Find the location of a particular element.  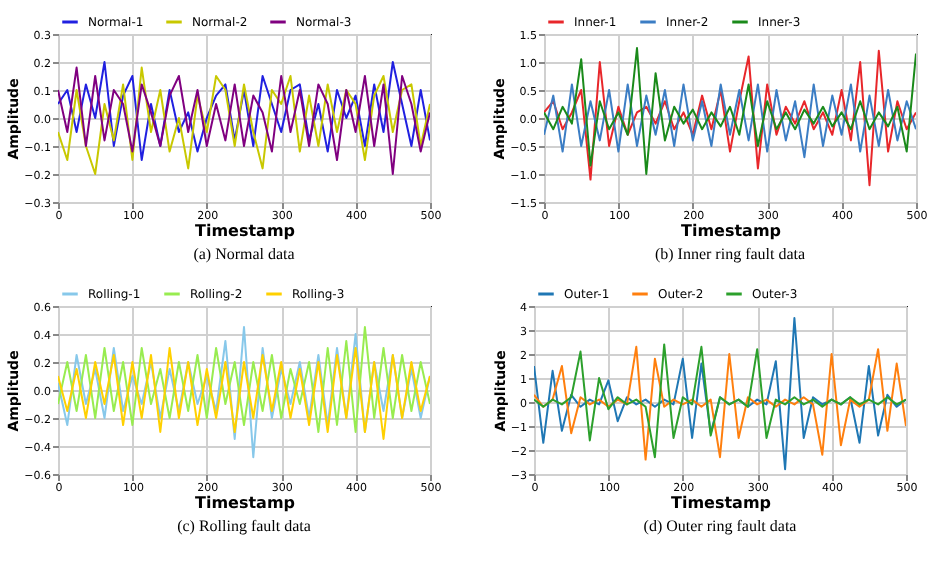

text: (a) Normal data is located at coordinates (244, 254).